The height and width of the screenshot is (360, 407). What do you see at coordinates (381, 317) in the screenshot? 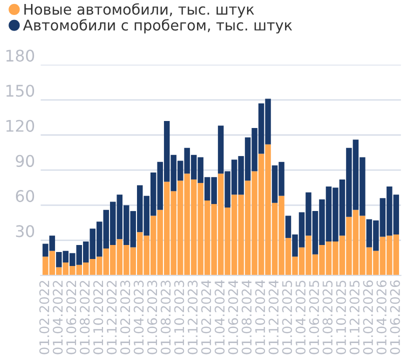
I see `x-tick-label: 01.04.2026` at bounding box center [381, 317].